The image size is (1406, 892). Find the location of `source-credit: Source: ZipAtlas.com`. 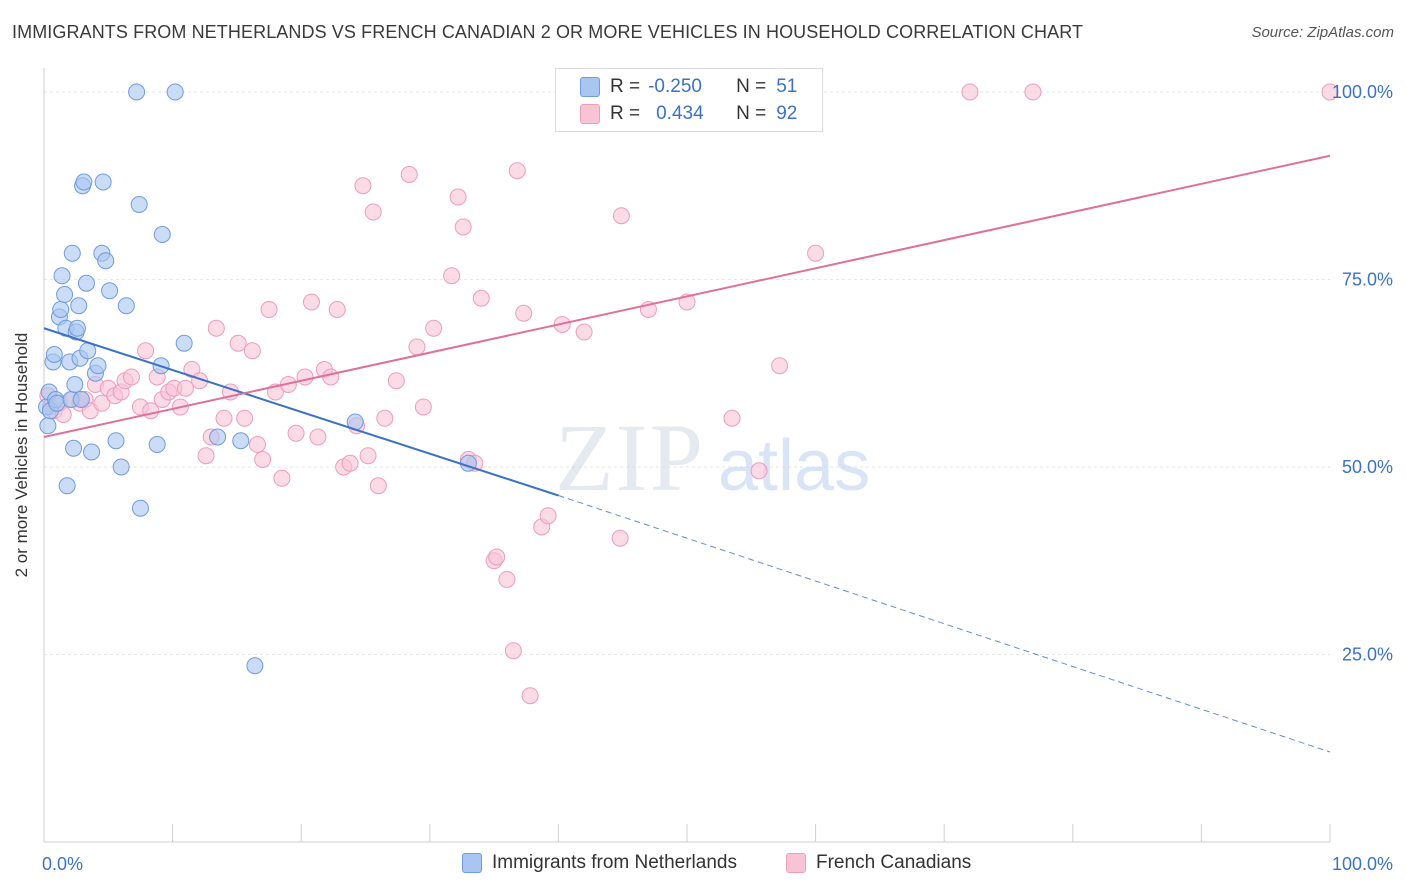

source-credit: Source: ZipAtlas.com is located at coordinates (1322, 32).